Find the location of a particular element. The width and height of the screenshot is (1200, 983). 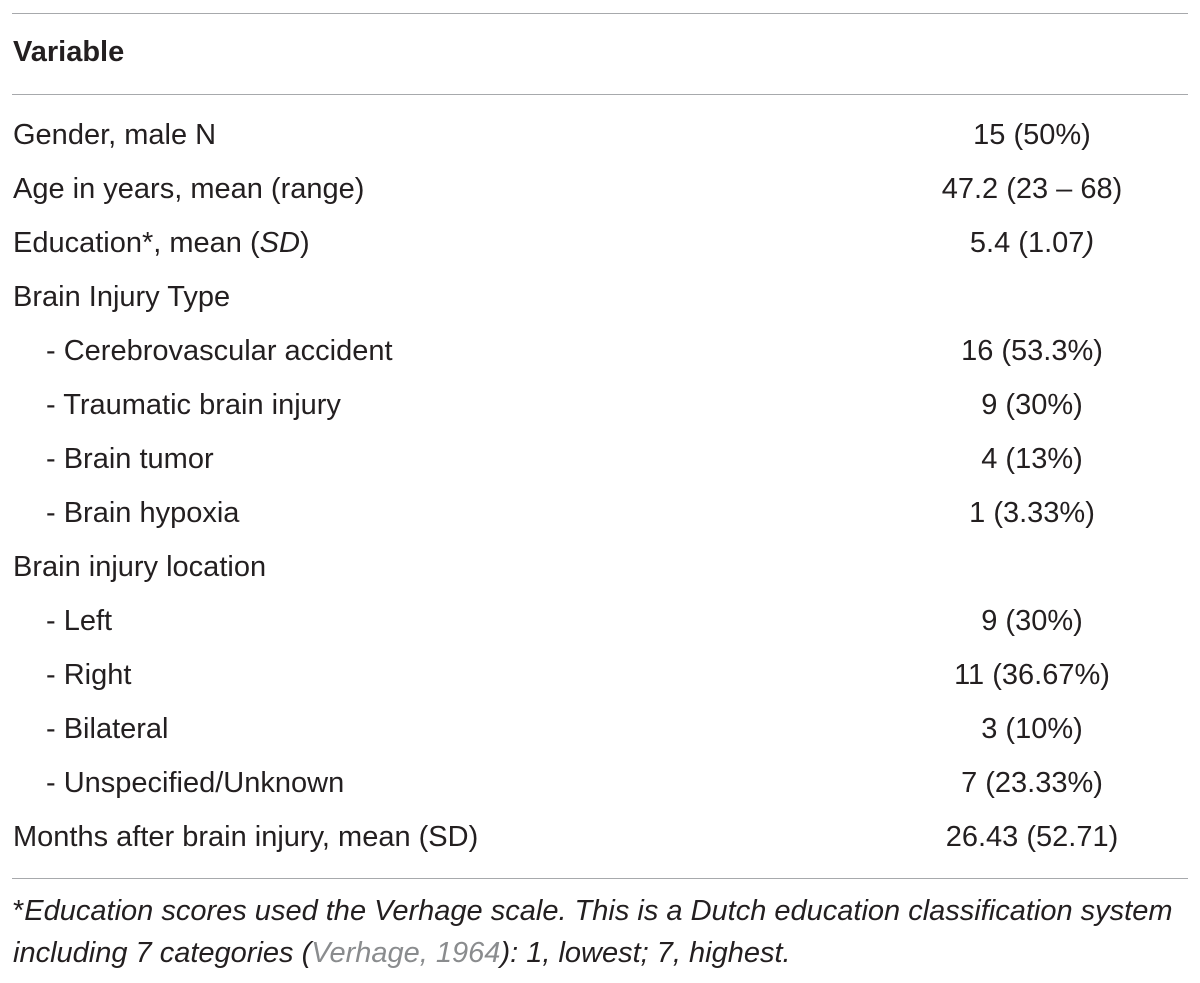

table-header-rule is located at coordinates (600, 94).